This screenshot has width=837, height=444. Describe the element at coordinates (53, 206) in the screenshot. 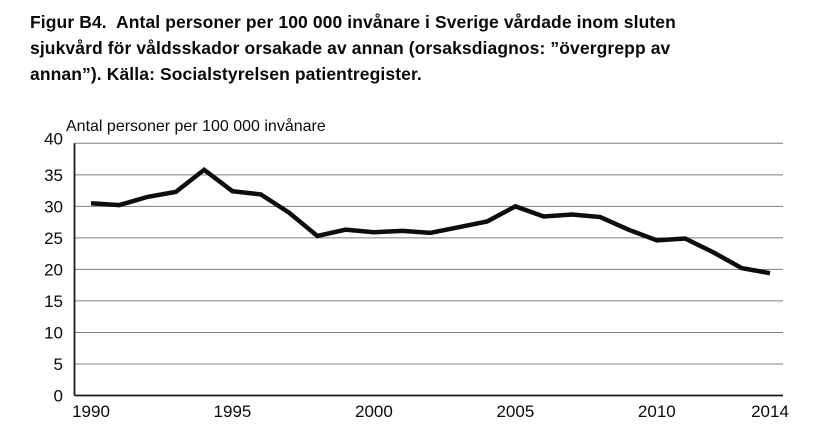

I see `y-tick-label: 30` at that location.